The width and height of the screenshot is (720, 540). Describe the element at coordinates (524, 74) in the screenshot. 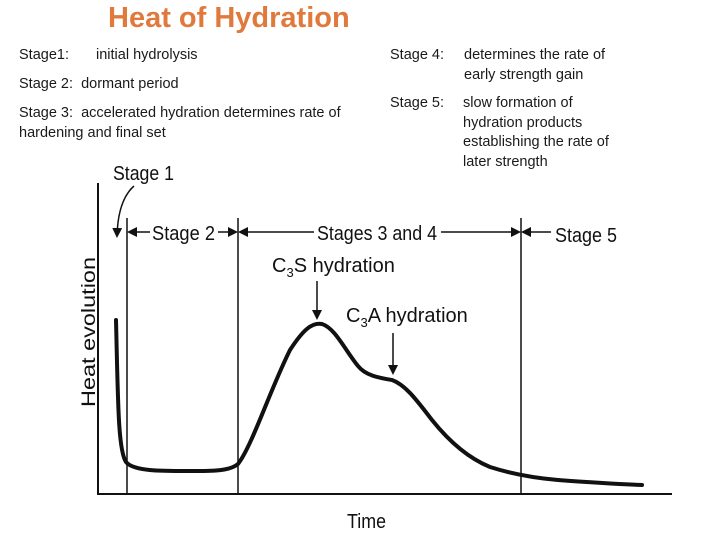

I see `stage4-text-line: early strength gain` at that location.